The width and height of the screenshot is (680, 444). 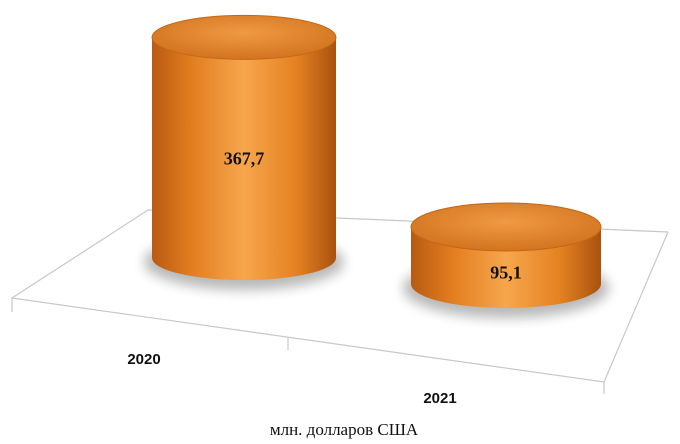 I want to click on bar-body-2020, so click(x=244, y=158).